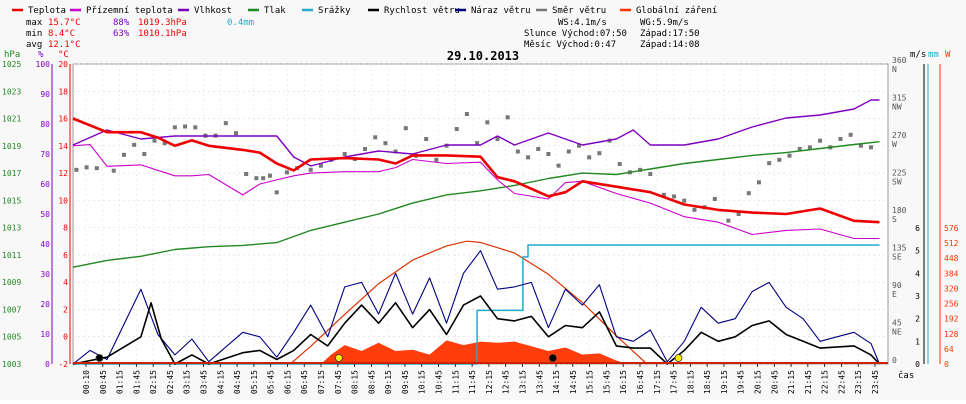 This screenshot has width=966, height=404. What do you see at coordinates (34, 45) in the screenshot?
I see `stat-label: avg` at bounding box center [34, 45].